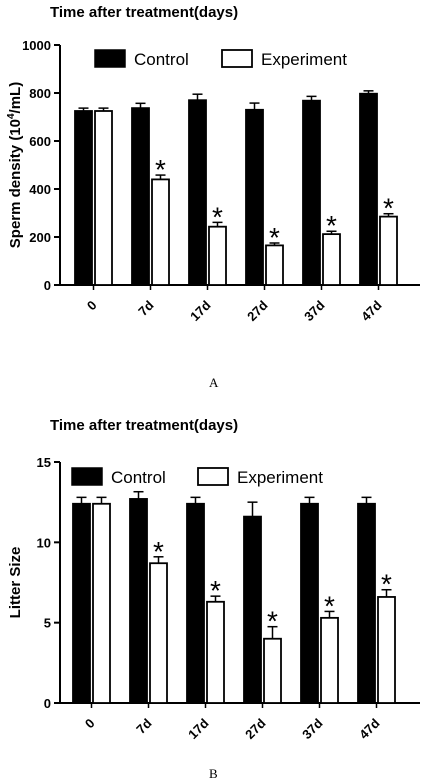  What do you see at coordinates (44, 542) in the screenshot?
I see `y-tick-label: 10` at bounding box center [44, 542].